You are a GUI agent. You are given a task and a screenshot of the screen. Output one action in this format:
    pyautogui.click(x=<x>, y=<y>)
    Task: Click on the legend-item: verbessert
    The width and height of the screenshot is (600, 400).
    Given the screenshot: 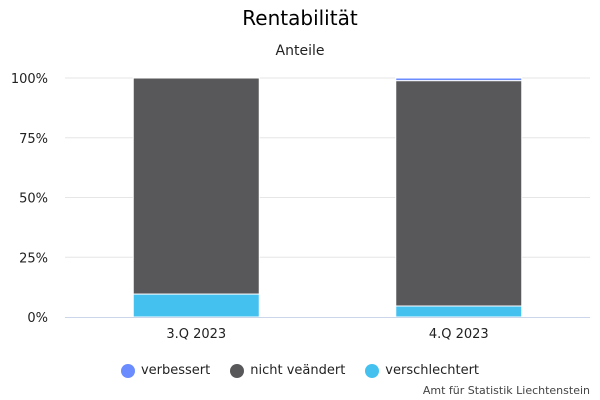 What is the action you would take?
    pyautogui.click(x=165, y=370)
    